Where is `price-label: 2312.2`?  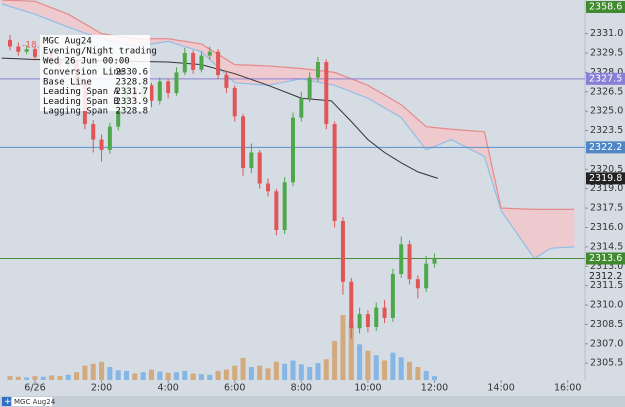 price-label: 2312.2 is located at coordinates (605, 276).